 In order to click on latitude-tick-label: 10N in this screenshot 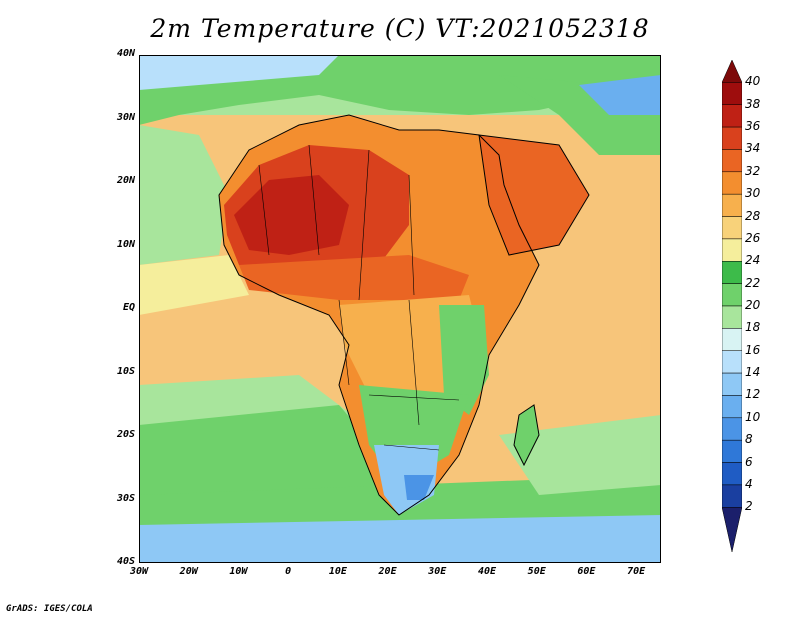, I will do `click(125, 244)`.